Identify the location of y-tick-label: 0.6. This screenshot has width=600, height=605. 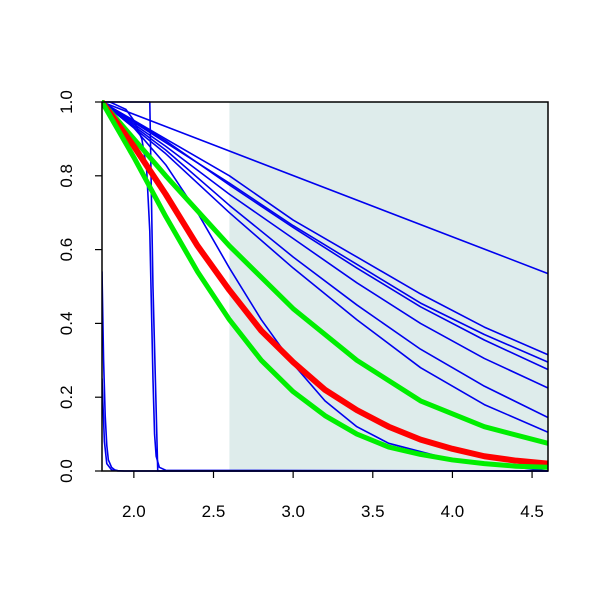
(66, 250).